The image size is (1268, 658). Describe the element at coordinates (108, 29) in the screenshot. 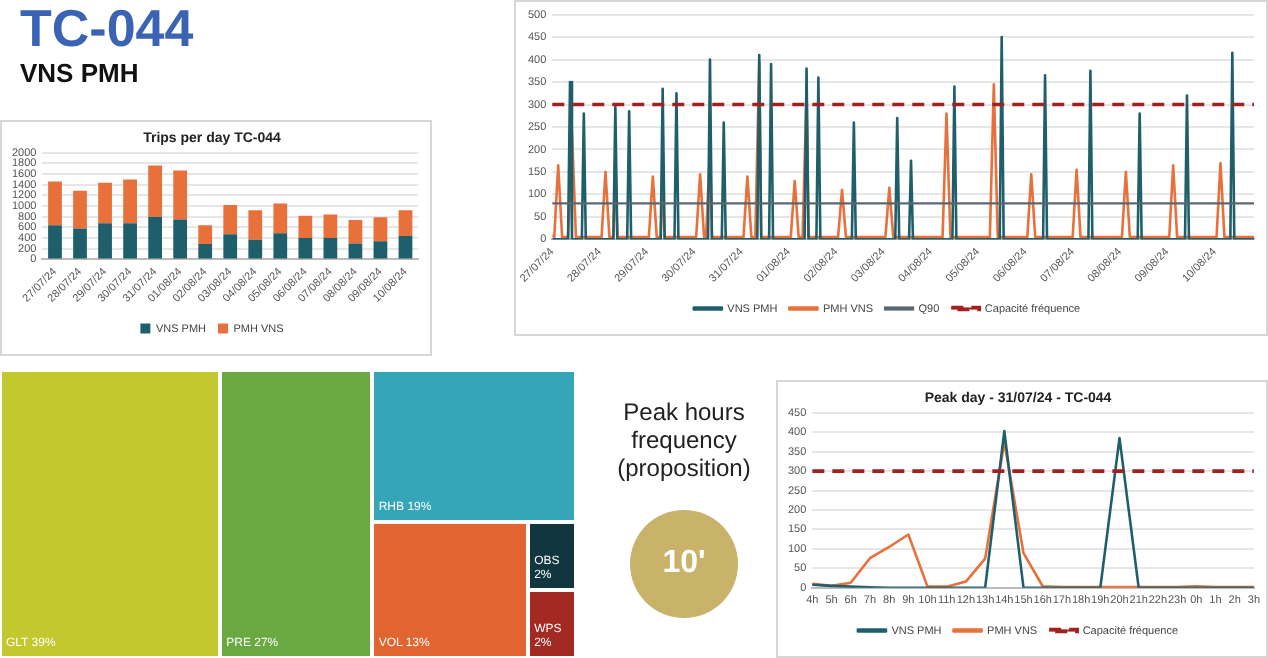

I see `text: TC-044` at that location.